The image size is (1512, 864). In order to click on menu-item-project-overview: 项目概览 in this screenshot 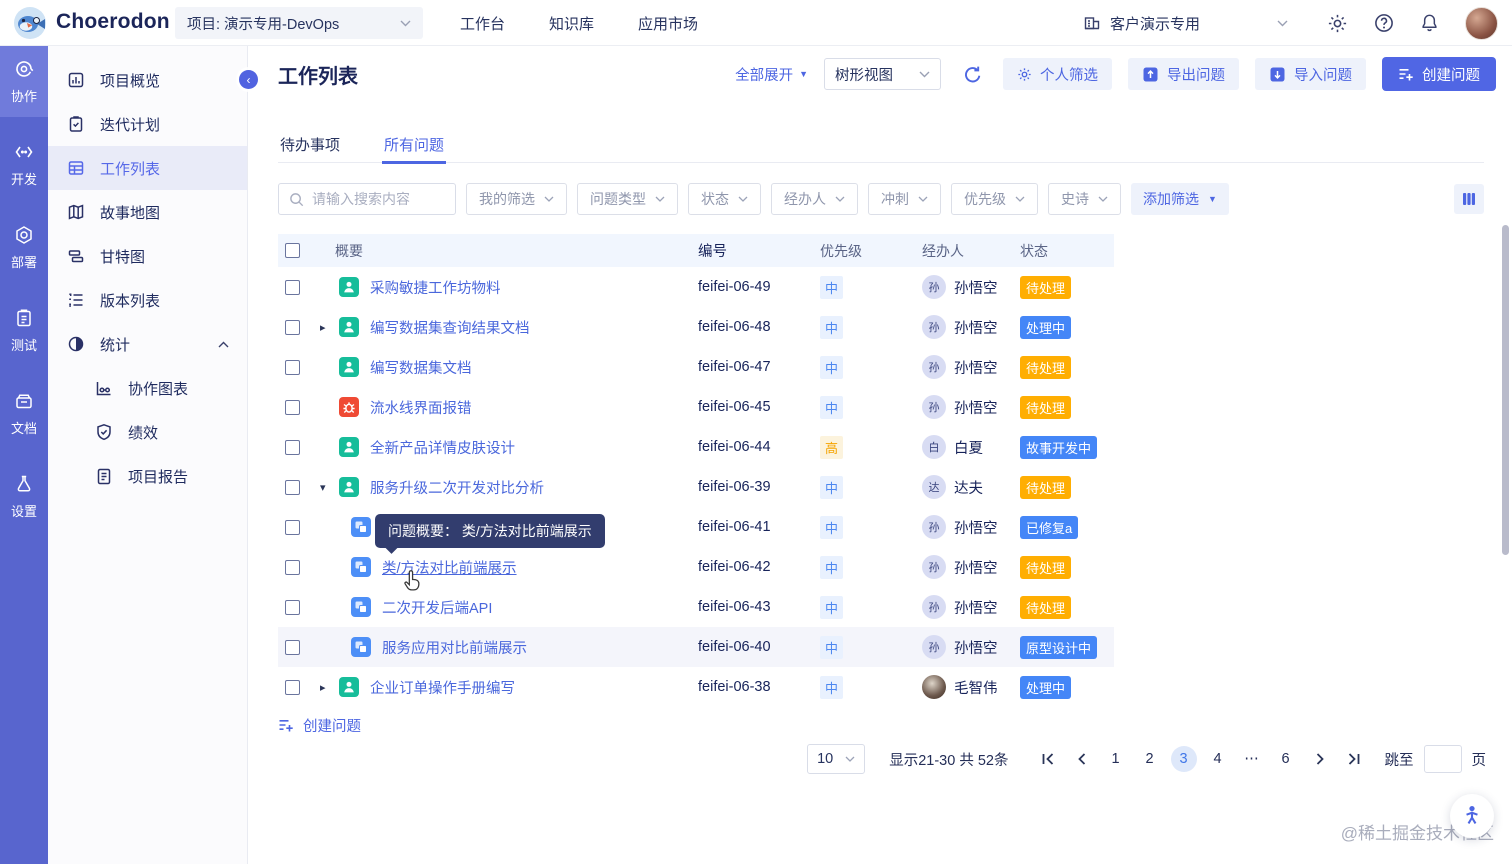, I will do `click(147, 80)`.